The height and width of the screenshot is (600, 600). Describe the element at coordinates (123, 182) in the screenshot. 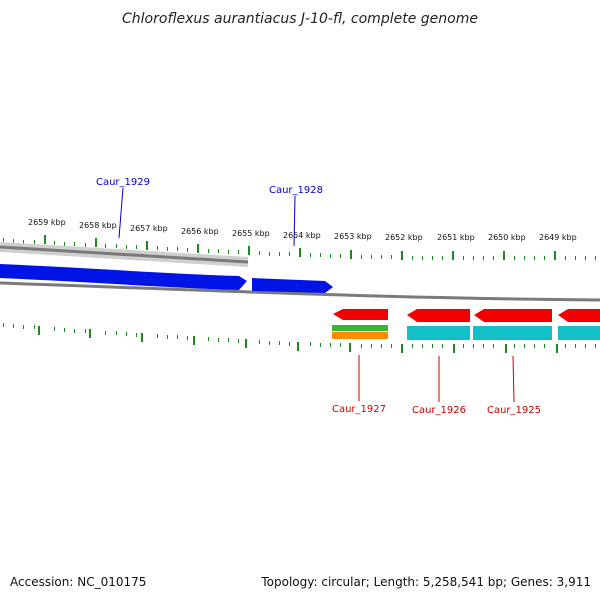

I see `gene-label-forward: Caur_1929` at that location.